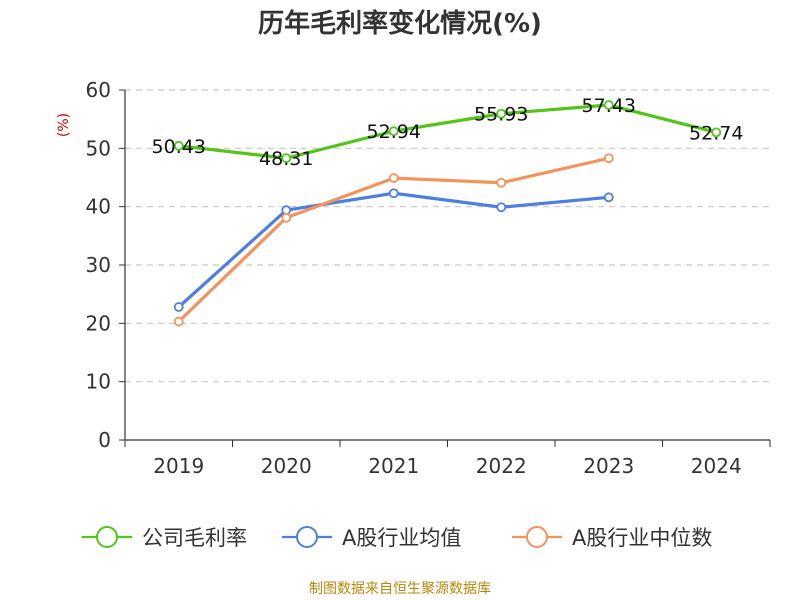 The height and width of the screenshot is (600, 800). What do you see at coordinates (286, 466) in the screenshot?
I see `x-tick-label: 2020` at bounding box center [286, 466].